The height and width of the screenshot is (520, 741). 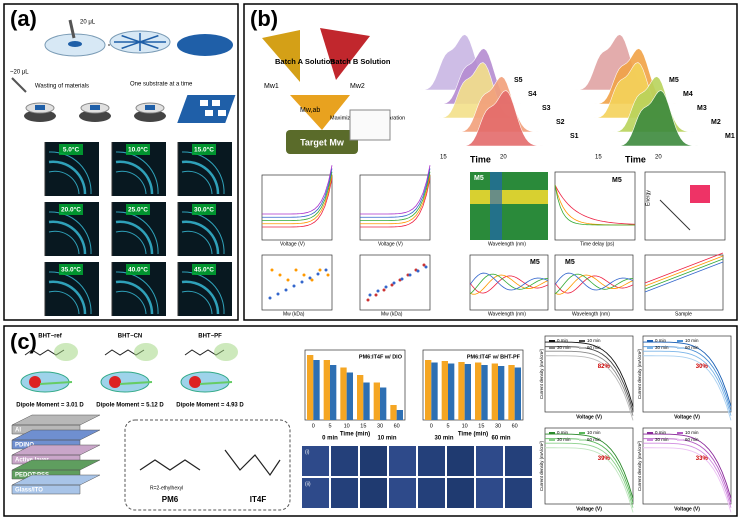 What do you see at coordinates (509, 206) in the screenshot?
I see `ta-map` at bounding box center [509, 206].